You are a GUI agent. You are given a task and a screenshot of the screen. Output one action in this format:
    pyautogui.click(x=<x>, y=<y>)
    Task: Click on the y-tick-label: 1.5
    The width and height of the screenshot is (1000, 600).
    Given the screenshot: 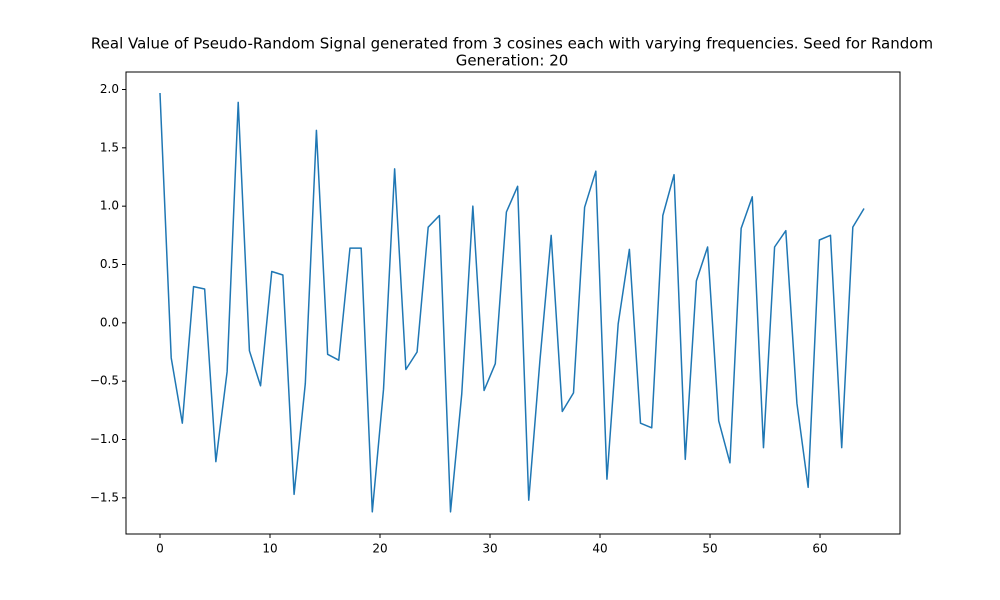 What is the action you would take?
    pyautogui.click(x=109, y=147)
    